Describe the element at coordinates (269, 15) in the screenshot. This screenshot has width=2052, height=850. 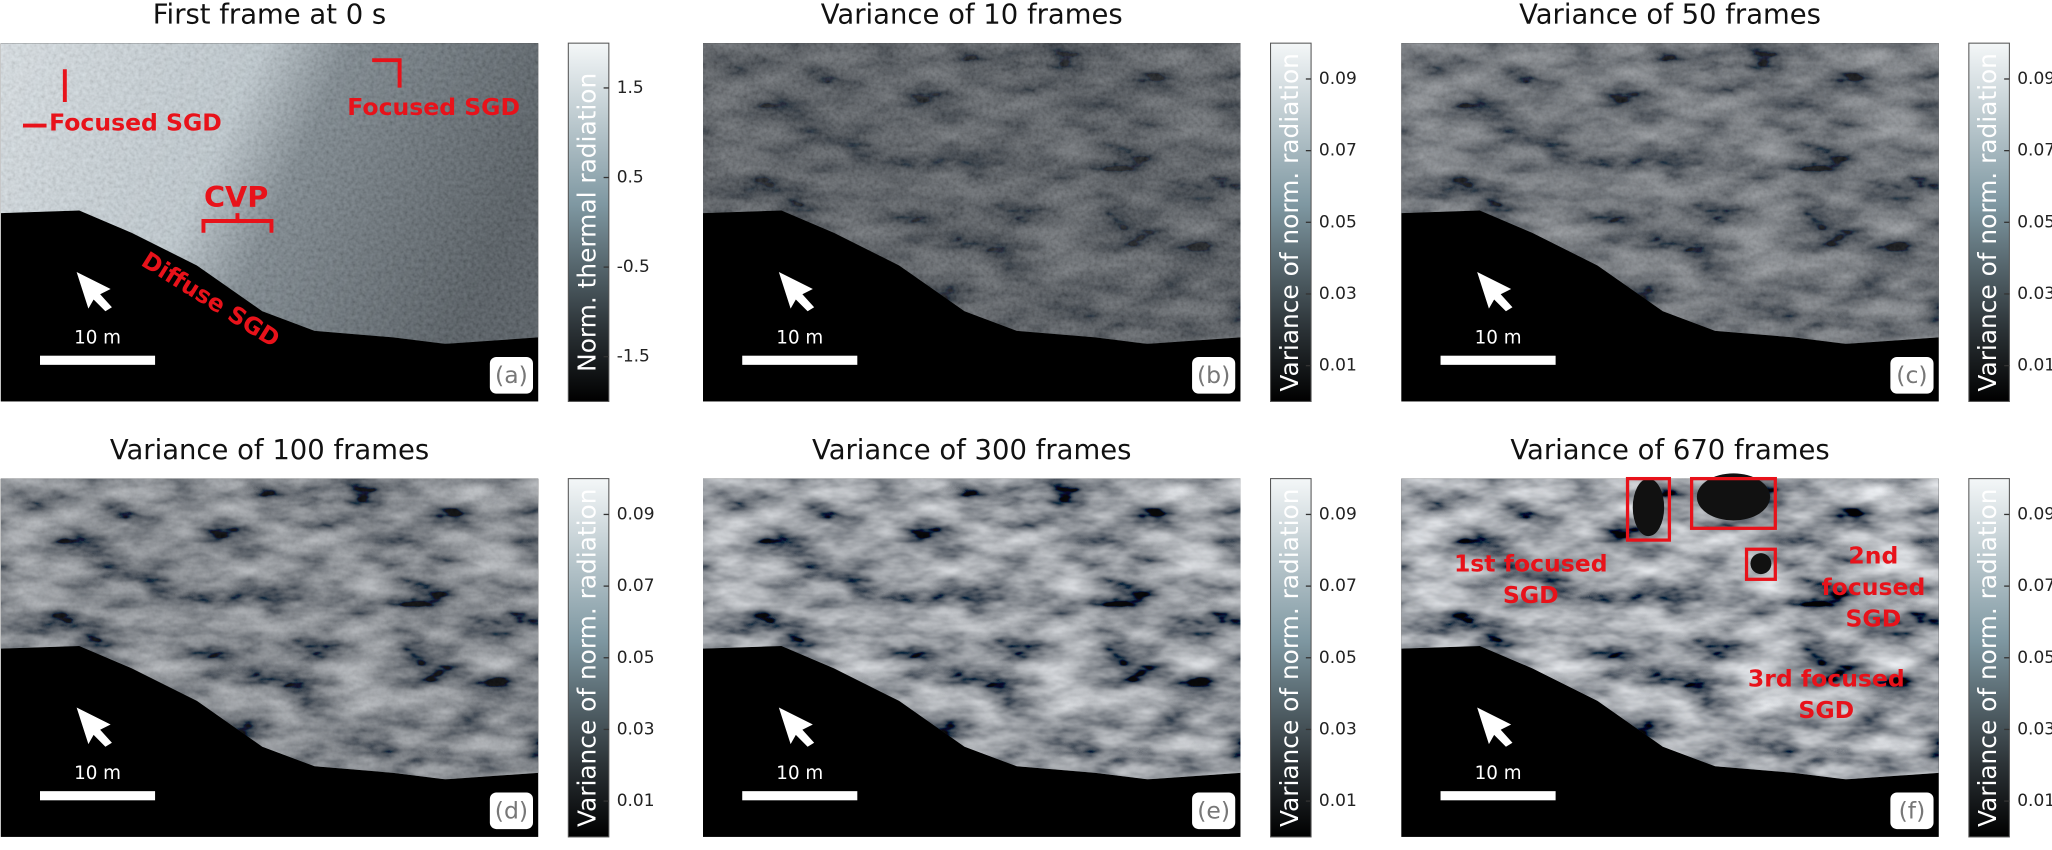
I see `panel-title: First frame at 0 s` at that location.